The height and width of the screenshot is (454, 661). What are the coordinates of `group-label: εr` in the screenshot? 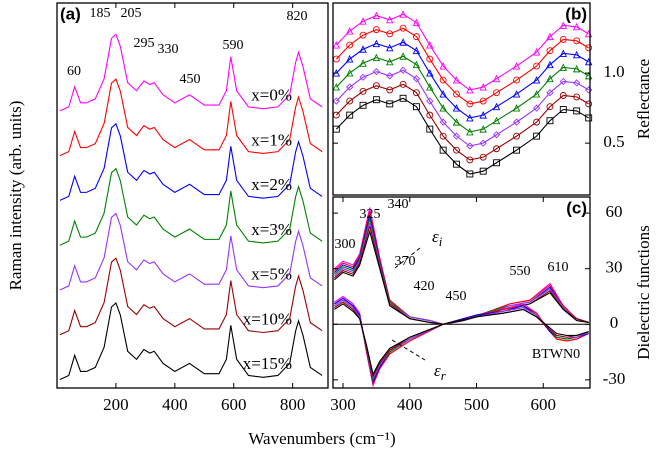 It's located at (440, 372).